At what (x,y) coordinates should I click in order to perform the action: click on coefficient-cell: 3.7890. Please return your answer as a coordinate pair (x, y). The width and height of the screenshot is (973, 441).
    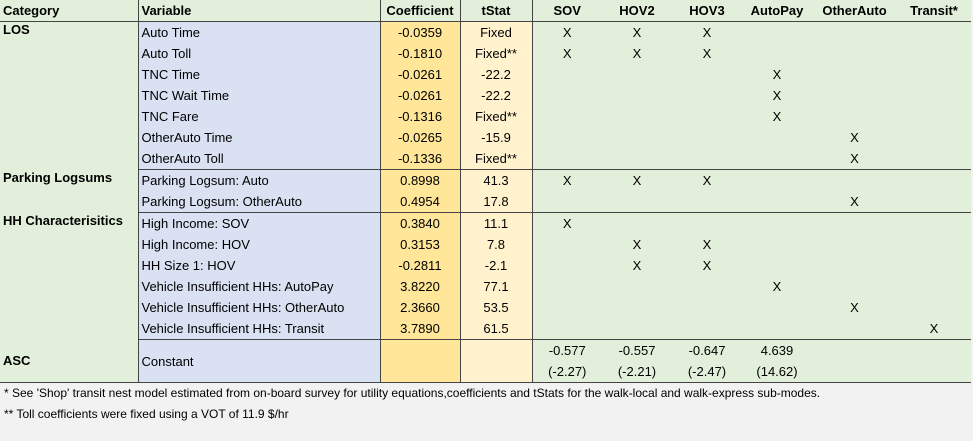
    Looking at the image, I should click on (420, 329).